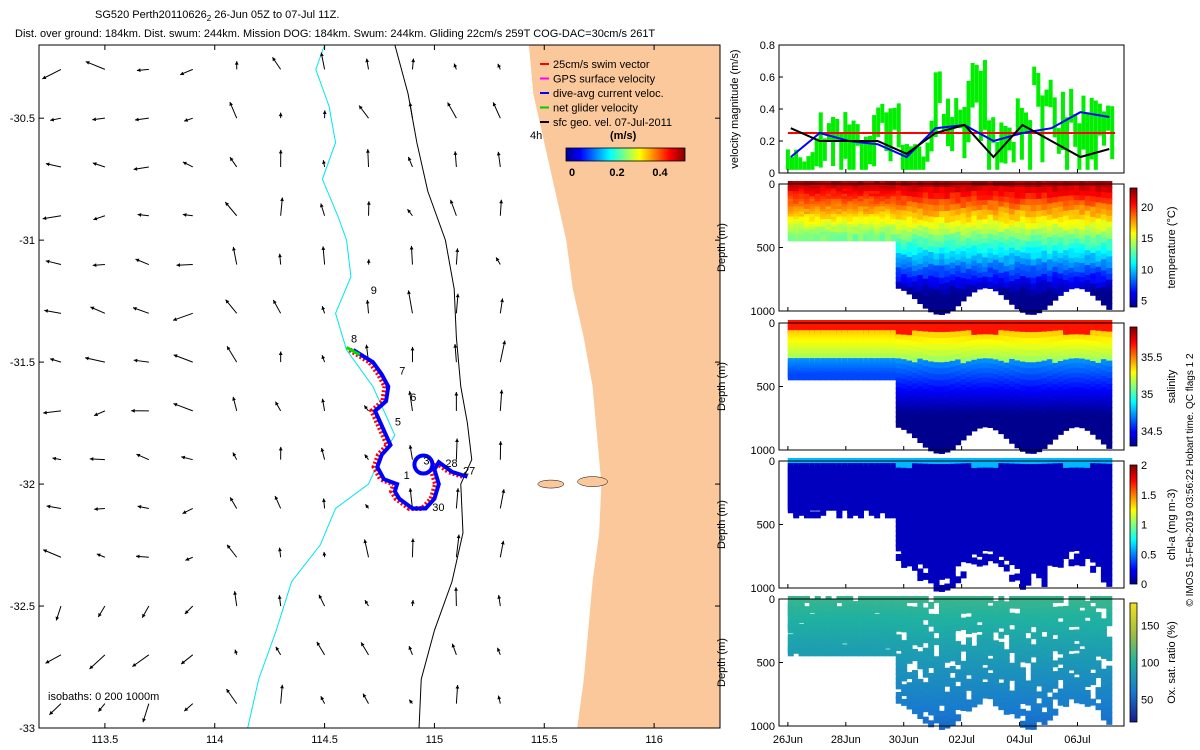 The width and height of the screenshot is (1200, 750). What do you see at coordinates (435, 740) in the screenshot?
I see `lon-tick-label: 115` at bounding box center [435, 740].